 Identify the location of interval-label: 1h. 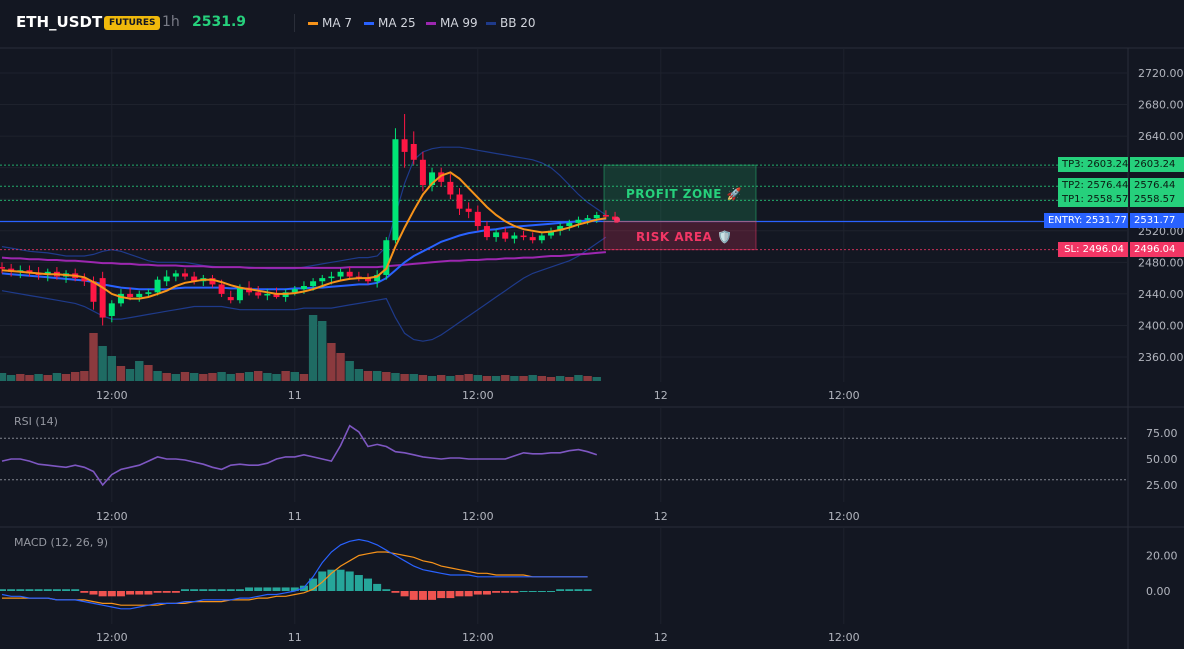
(171, 22).